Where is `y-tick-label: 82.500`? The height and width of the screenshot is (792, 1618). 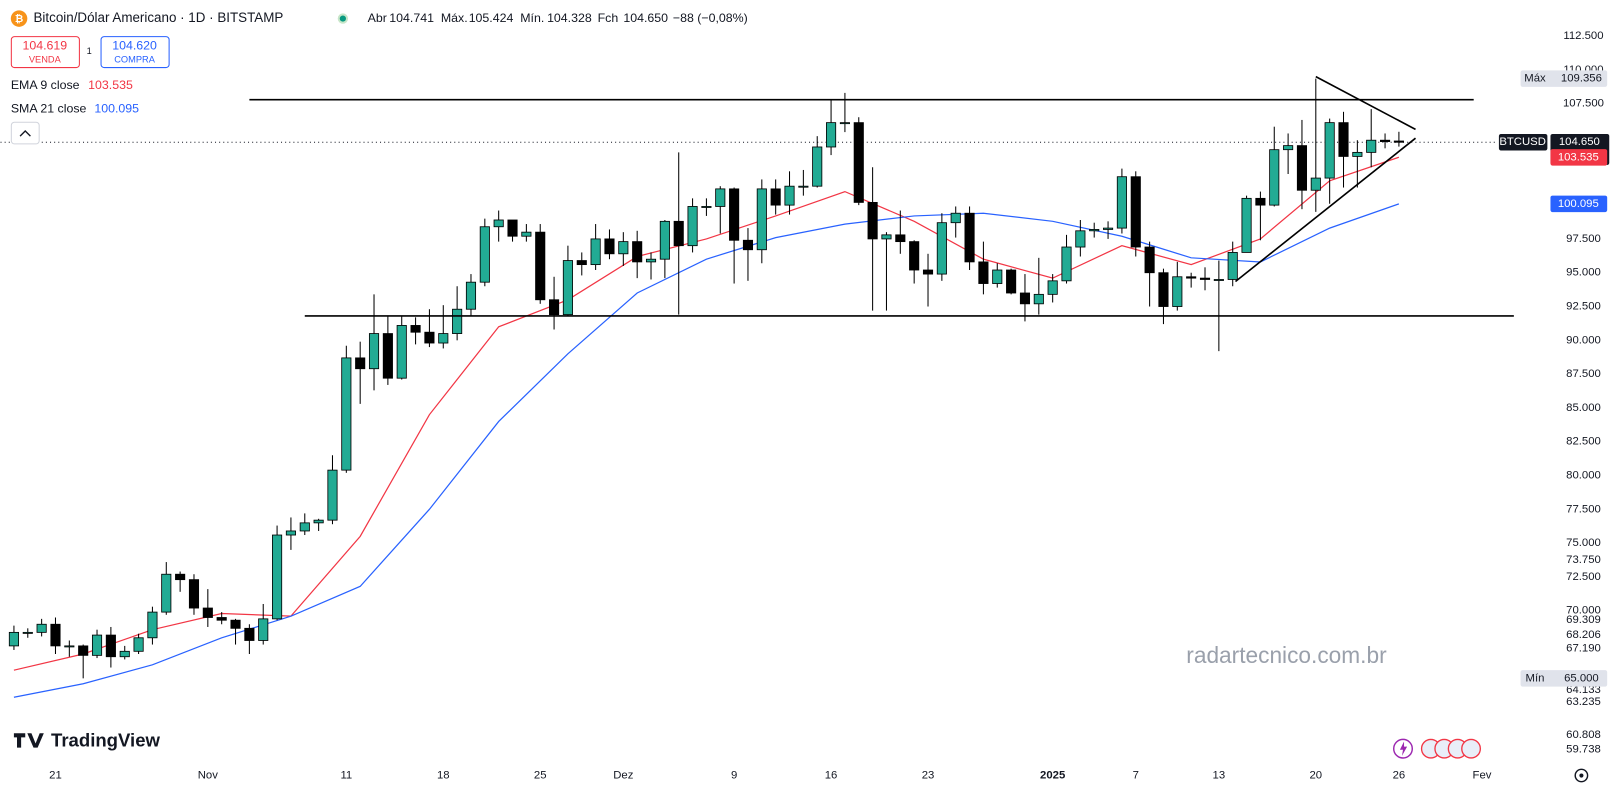 y-tick-label: 82.500 is located at coordinates (1583, 442).